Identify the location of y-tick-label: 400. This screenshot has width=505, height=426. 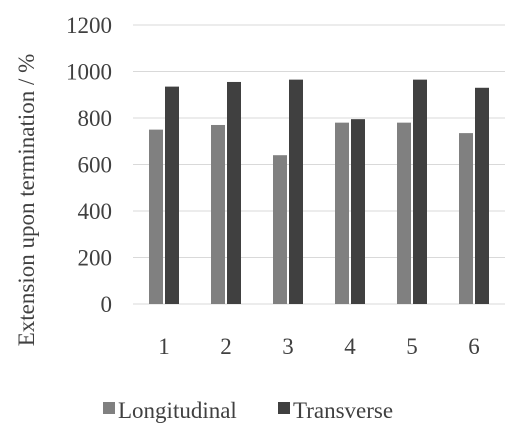
(95, 211).